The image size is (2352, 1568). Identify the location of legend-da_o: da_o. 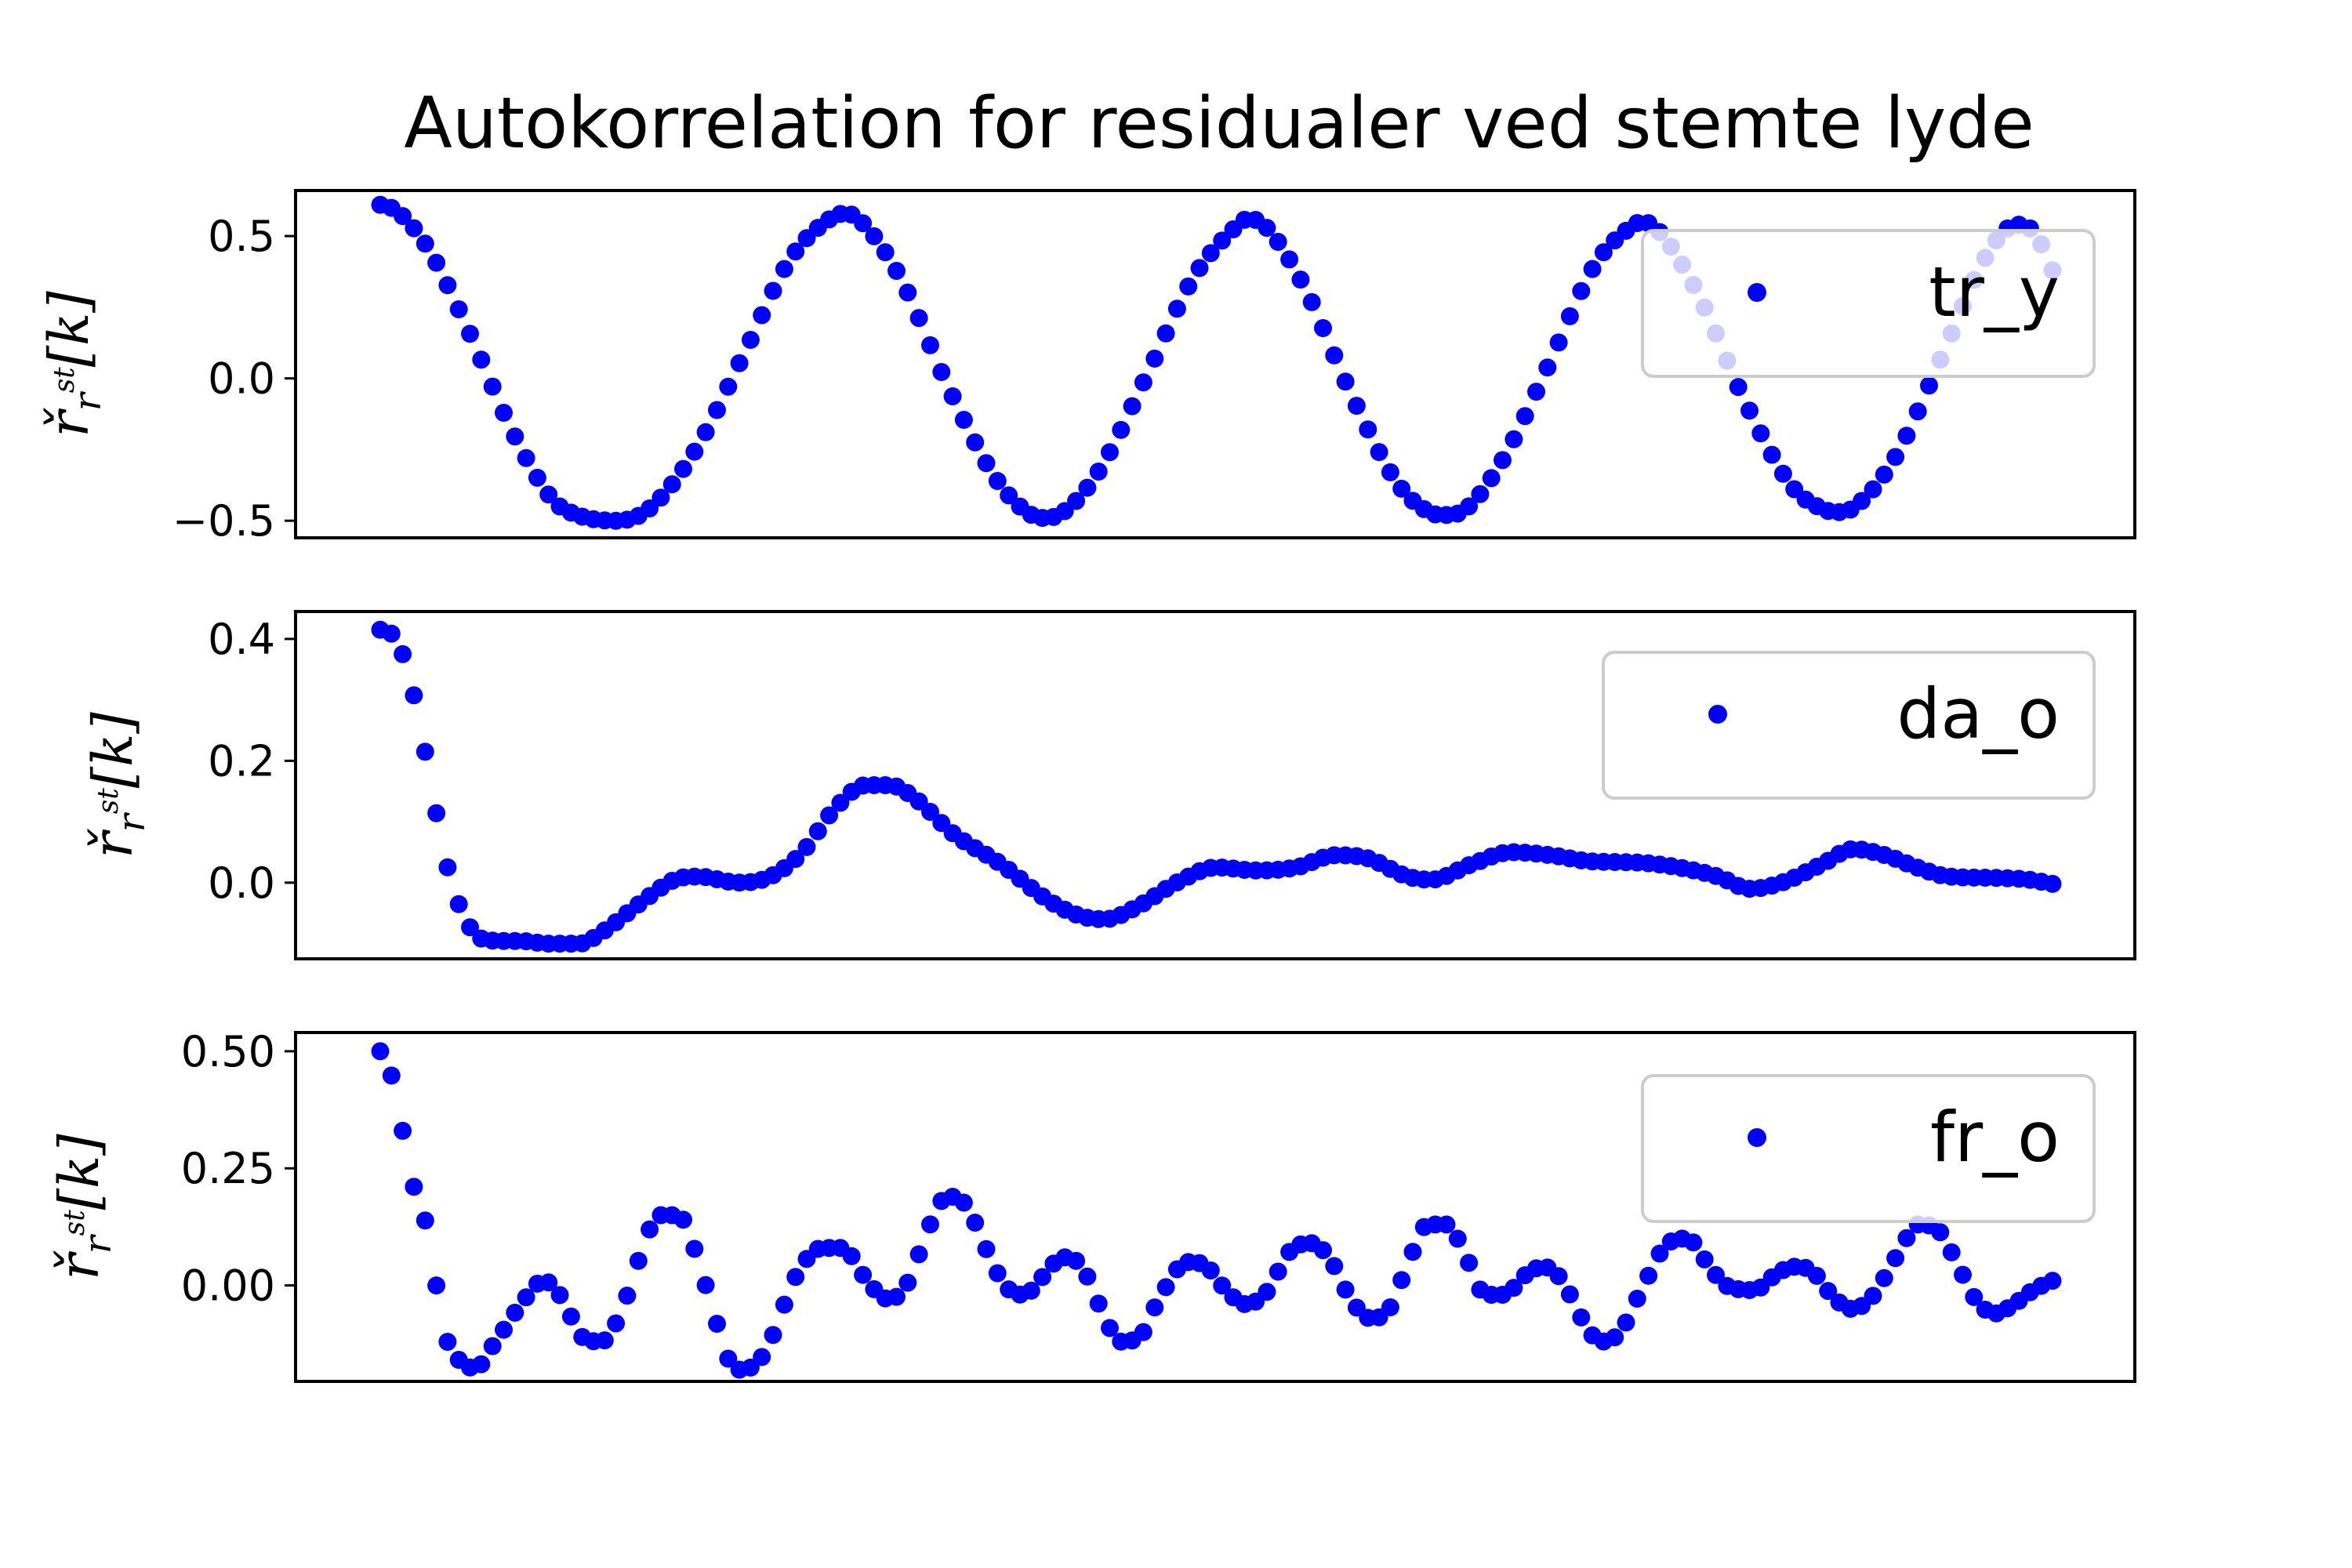
(1849, 725).